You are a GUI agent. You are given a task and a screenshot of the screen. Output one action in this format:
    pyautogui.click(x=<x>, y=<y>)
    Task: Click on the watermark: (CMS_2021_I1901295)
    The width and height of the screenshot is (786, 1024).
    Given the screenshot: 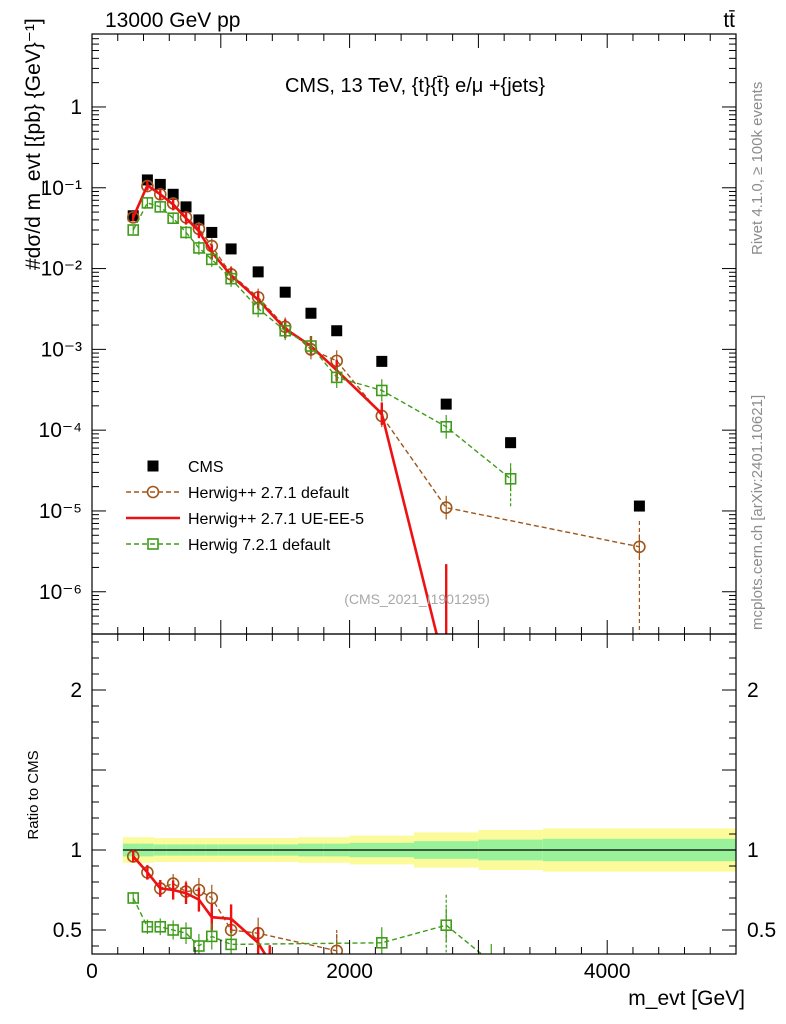 What is the action you would take?
    pyautogui.click(x=417, y=599)
    